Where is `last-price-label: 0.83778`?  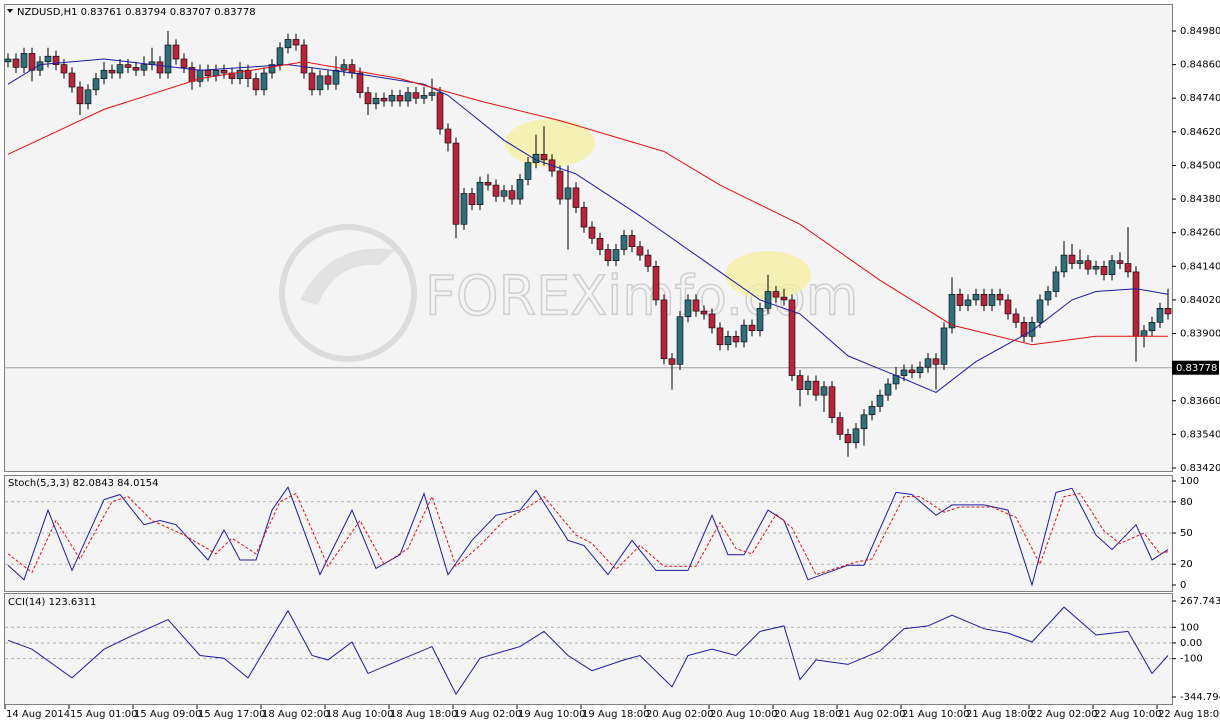 last-price-label: 0.83778 is located at coordinates (1196, 368).